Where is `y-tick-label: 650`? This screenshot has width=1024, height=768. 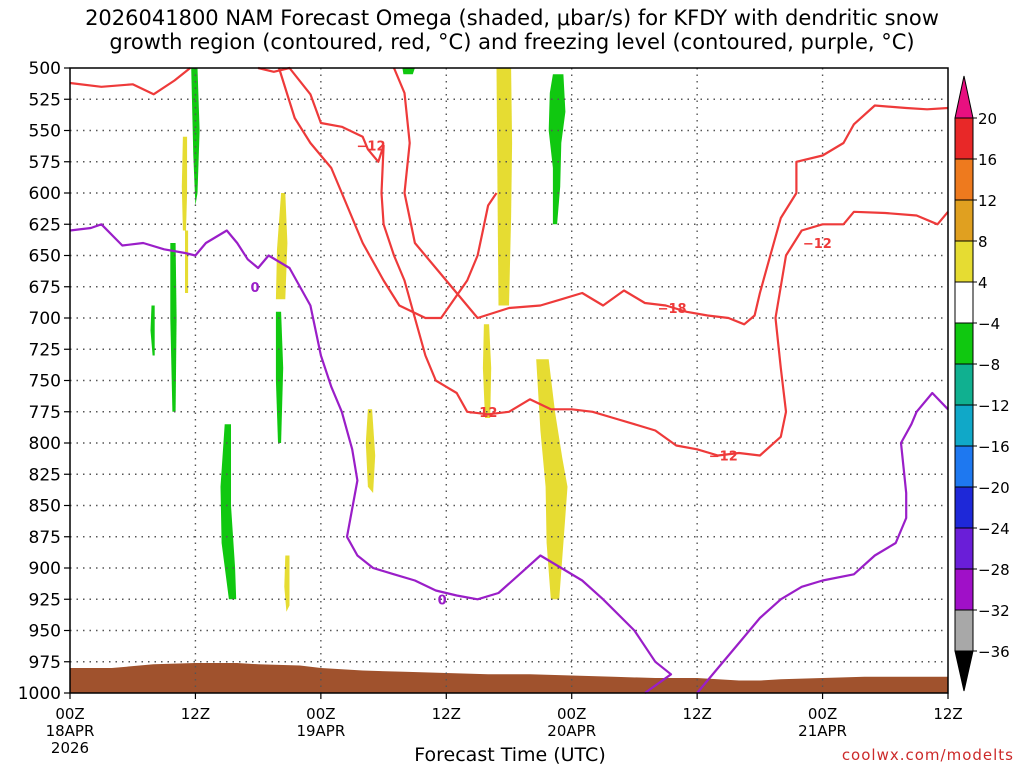 y-tick-label: 650 is located at coordinates (45, 257).